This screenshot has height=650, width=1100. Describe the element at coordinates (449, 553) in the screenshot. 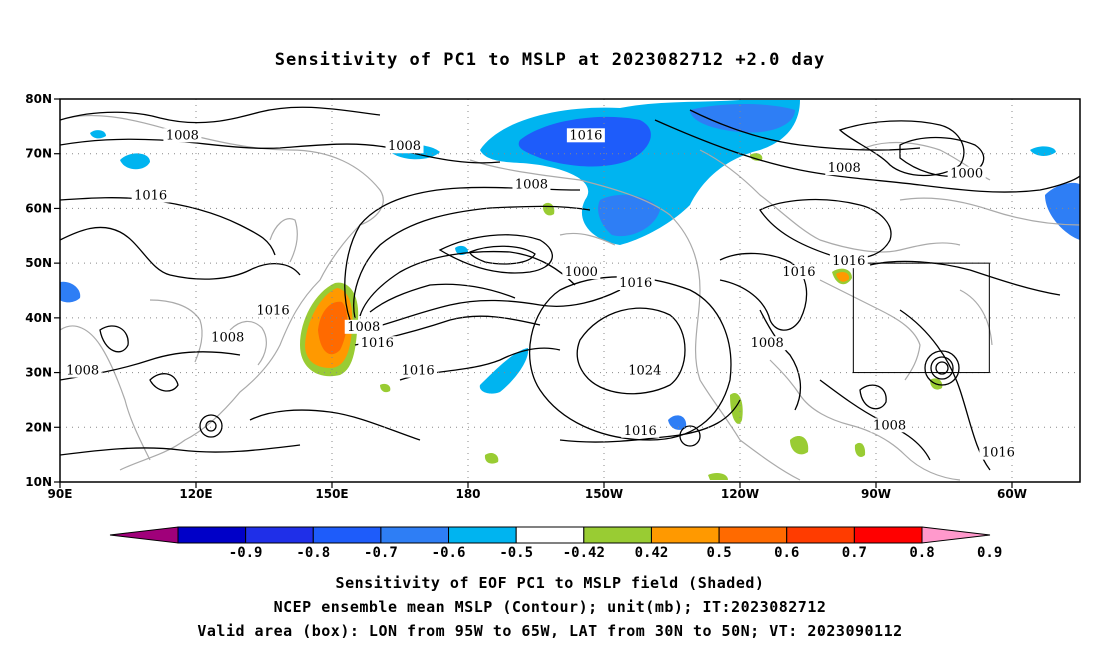

I see `colorbar-label: -0.6` at that location.